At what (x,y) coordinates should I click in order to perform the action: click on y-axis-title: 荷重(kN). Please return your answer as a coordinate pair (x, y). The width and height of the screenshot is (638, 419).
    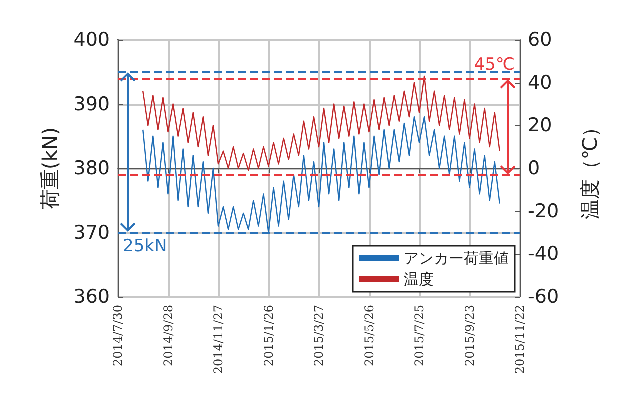
    Looking at the image, I should click on (50, 168).